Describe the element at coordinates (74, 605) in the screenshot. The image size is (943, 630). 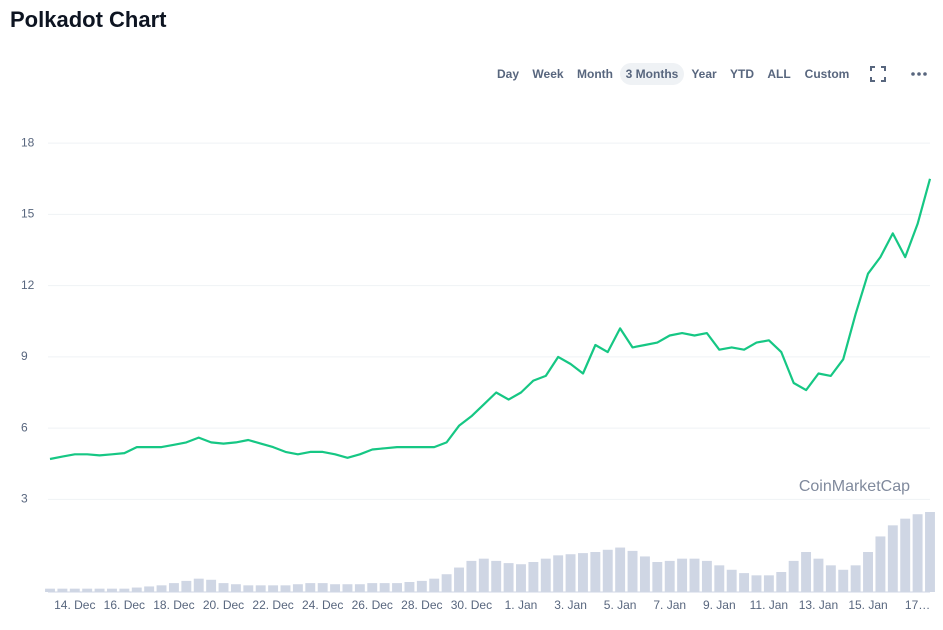
I see `x-tick-label: 14. Dec` at that location.